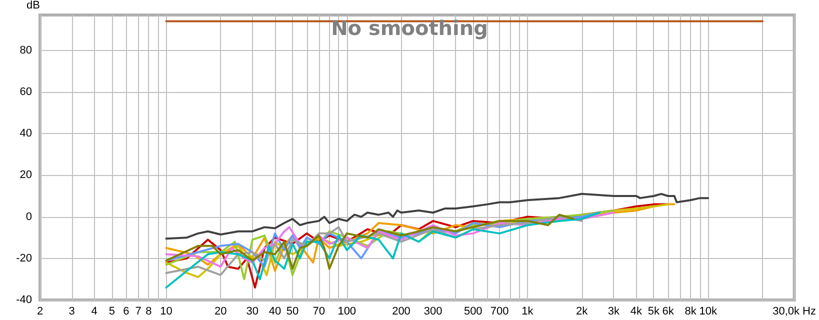  Describe the element at coordinates (138, 312) in the screenshot. I see `x-tick-label: 7` at that location.